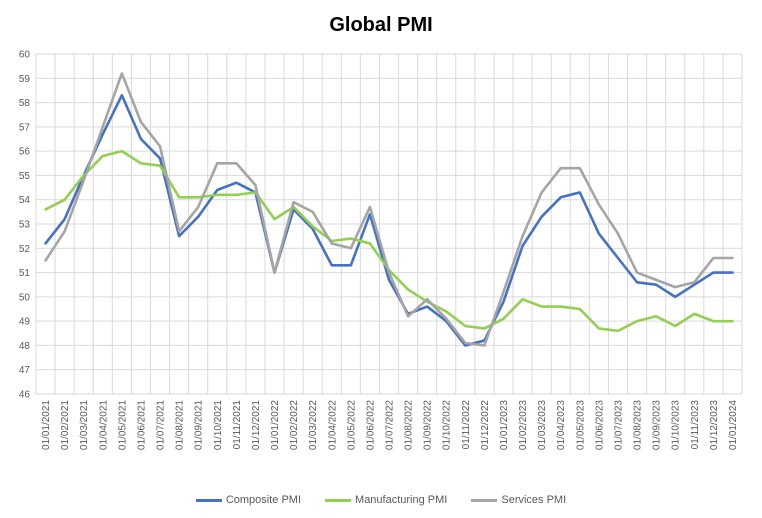 Image resolution: width=762 pixels, height=518 pixels. What do you see at coordinates (25, 322) in the screenshot?
I see `y-tick-label: 49` at bounding box center [25, 322].